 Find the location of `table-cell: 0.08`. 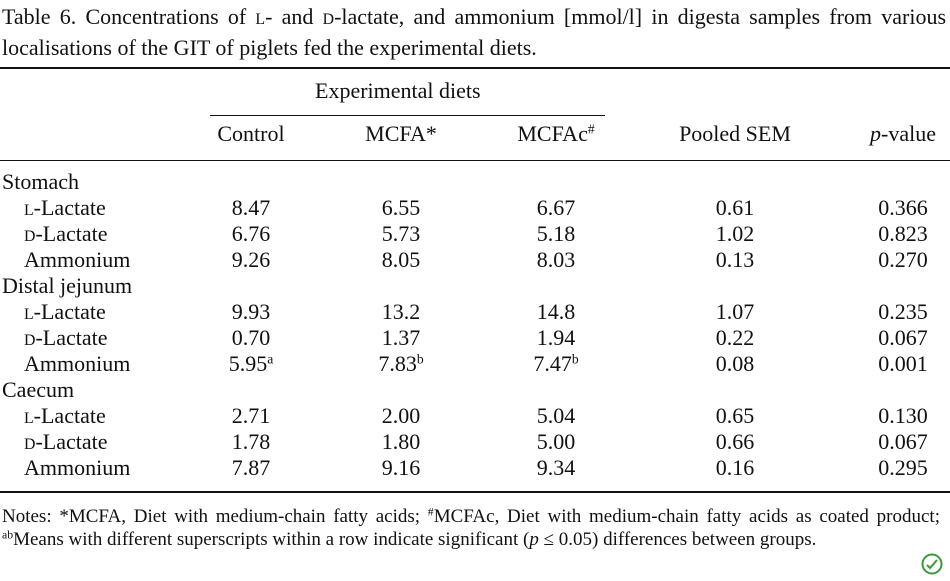

table-cell: 0.08 is located at coordinates (735, 363).